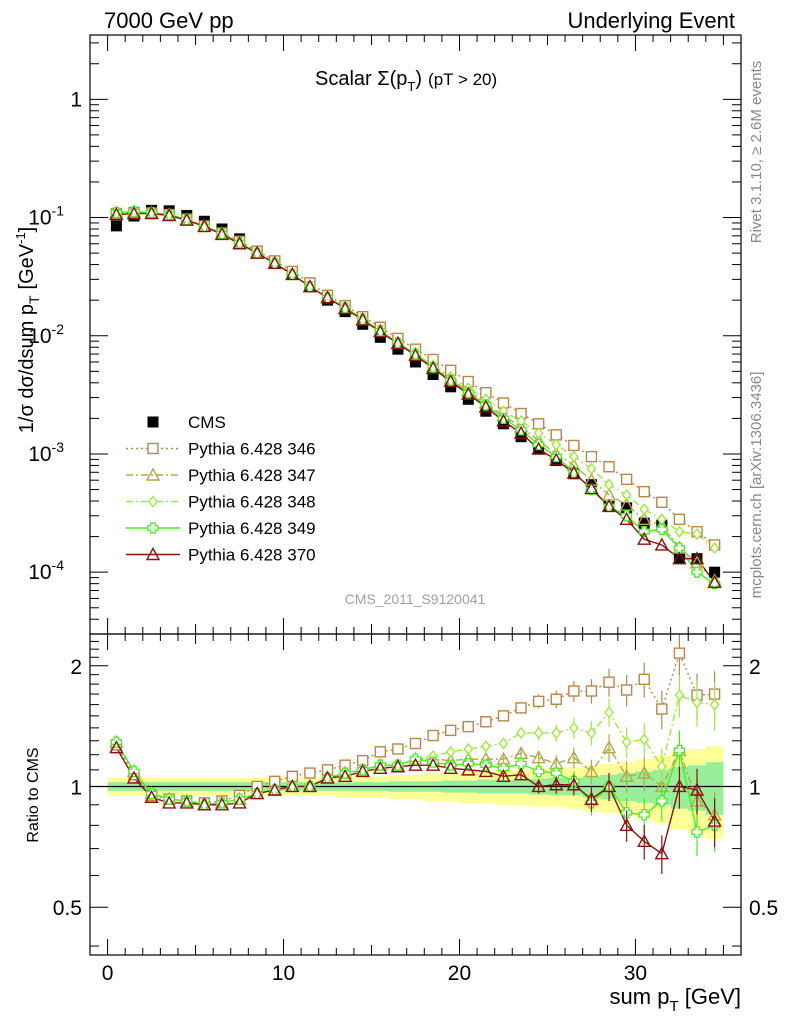  I want to click on x-tick-label: 10, so click(283, 973).